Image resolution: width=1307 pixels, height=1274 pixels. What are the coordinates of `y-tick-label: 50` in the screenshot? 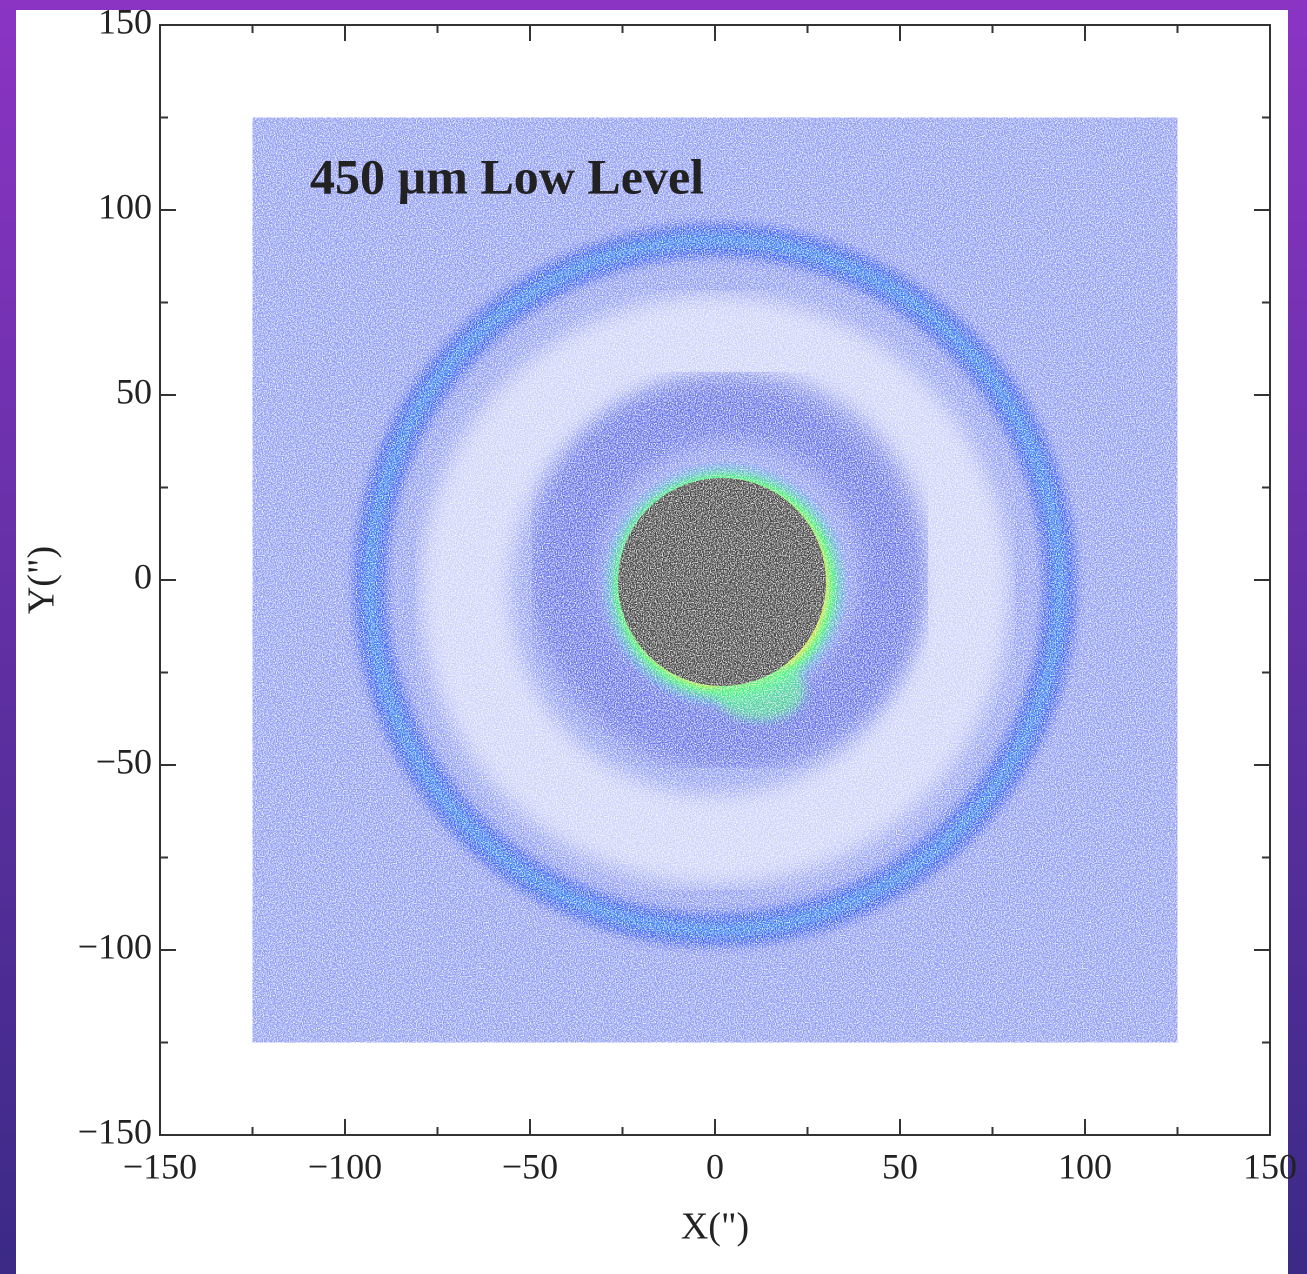 It's located at (134, 391).